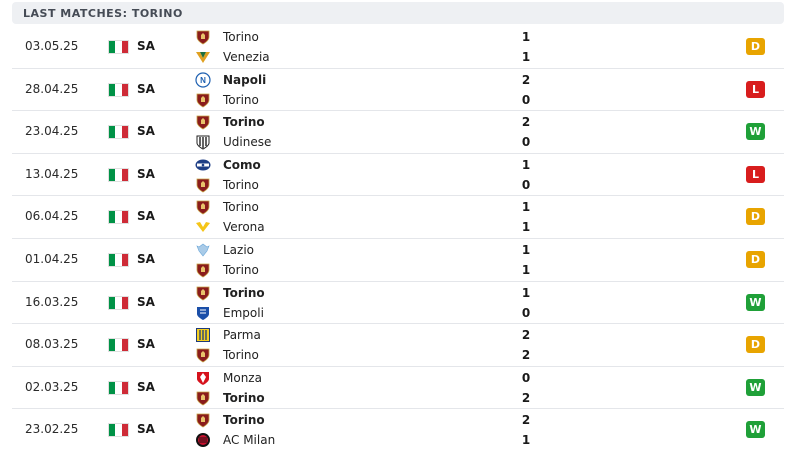  I want to click on match-row: 23.02.25 SA Torino AC Milan 2 1 W, so click(398, 430).